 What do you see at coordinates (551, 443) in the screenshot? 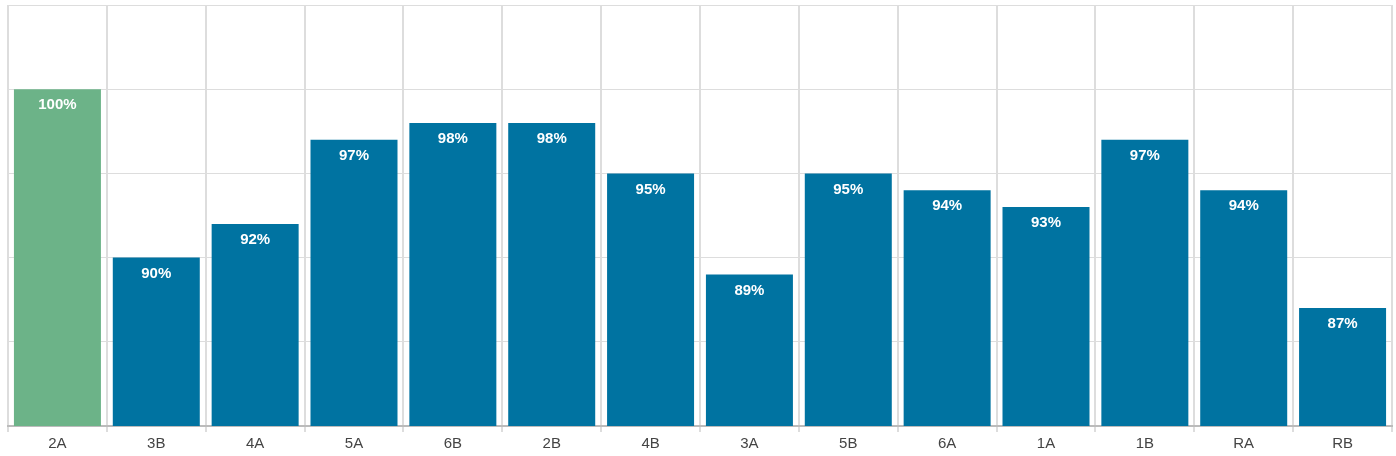
I see `x-tick-label: 2B` at bounding box center [551, 443].